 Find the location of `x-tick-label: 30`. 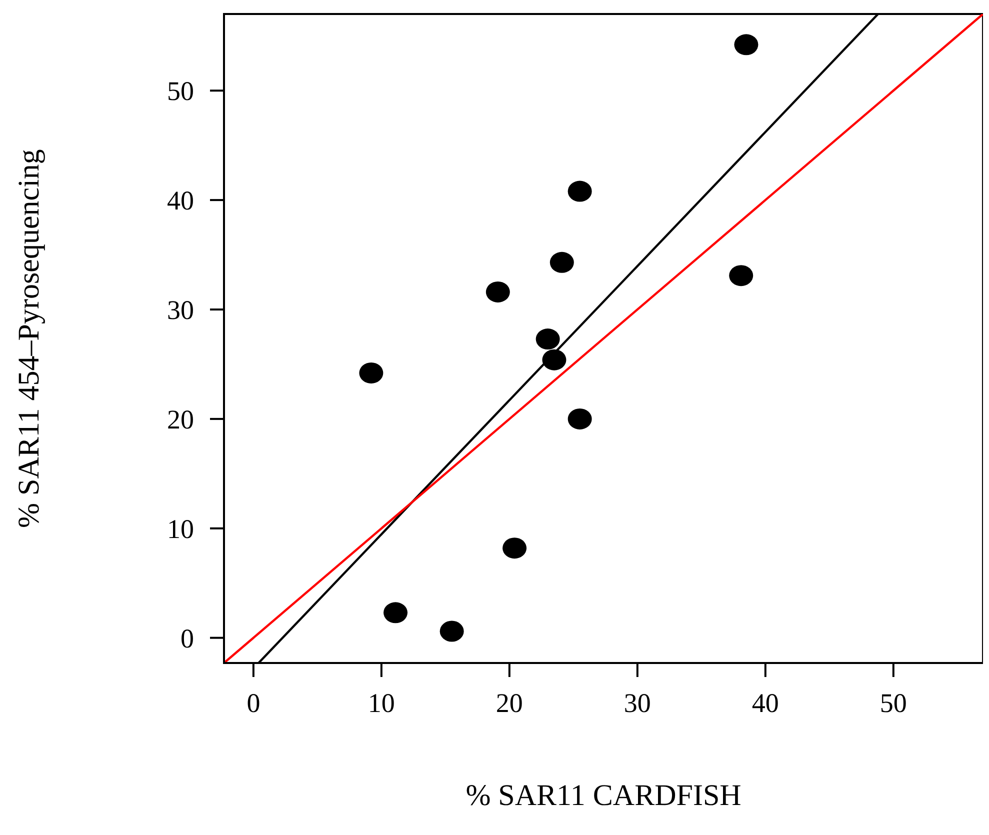

x-tick-label: 30 is located at coordinates (637, 703).